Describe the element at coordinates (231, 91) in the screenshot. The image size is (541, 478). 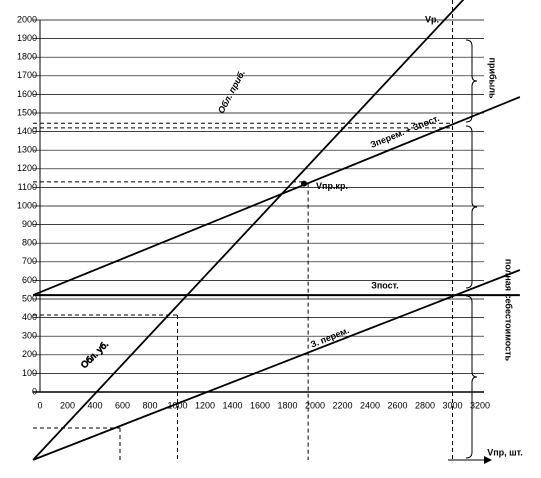
I see `annotation: Обл. приб.` at that location.